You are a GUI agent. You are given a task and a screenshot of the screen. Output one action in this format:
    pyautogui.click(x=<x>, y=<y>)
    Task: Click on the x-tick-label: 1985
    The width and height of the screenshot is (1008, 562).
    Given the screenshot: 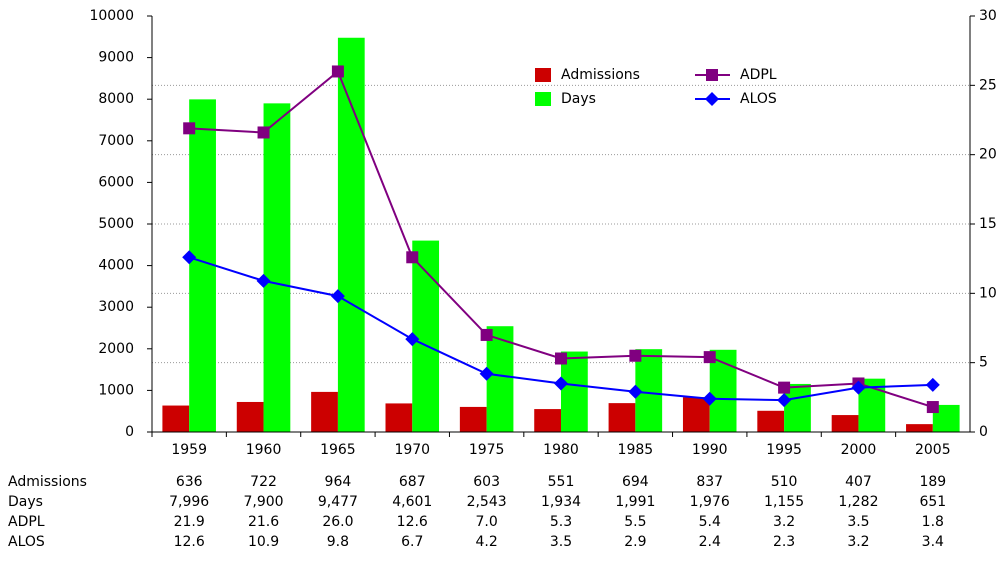 What is the action you would take?
    pyautogui.click(x=636, y=450)
    